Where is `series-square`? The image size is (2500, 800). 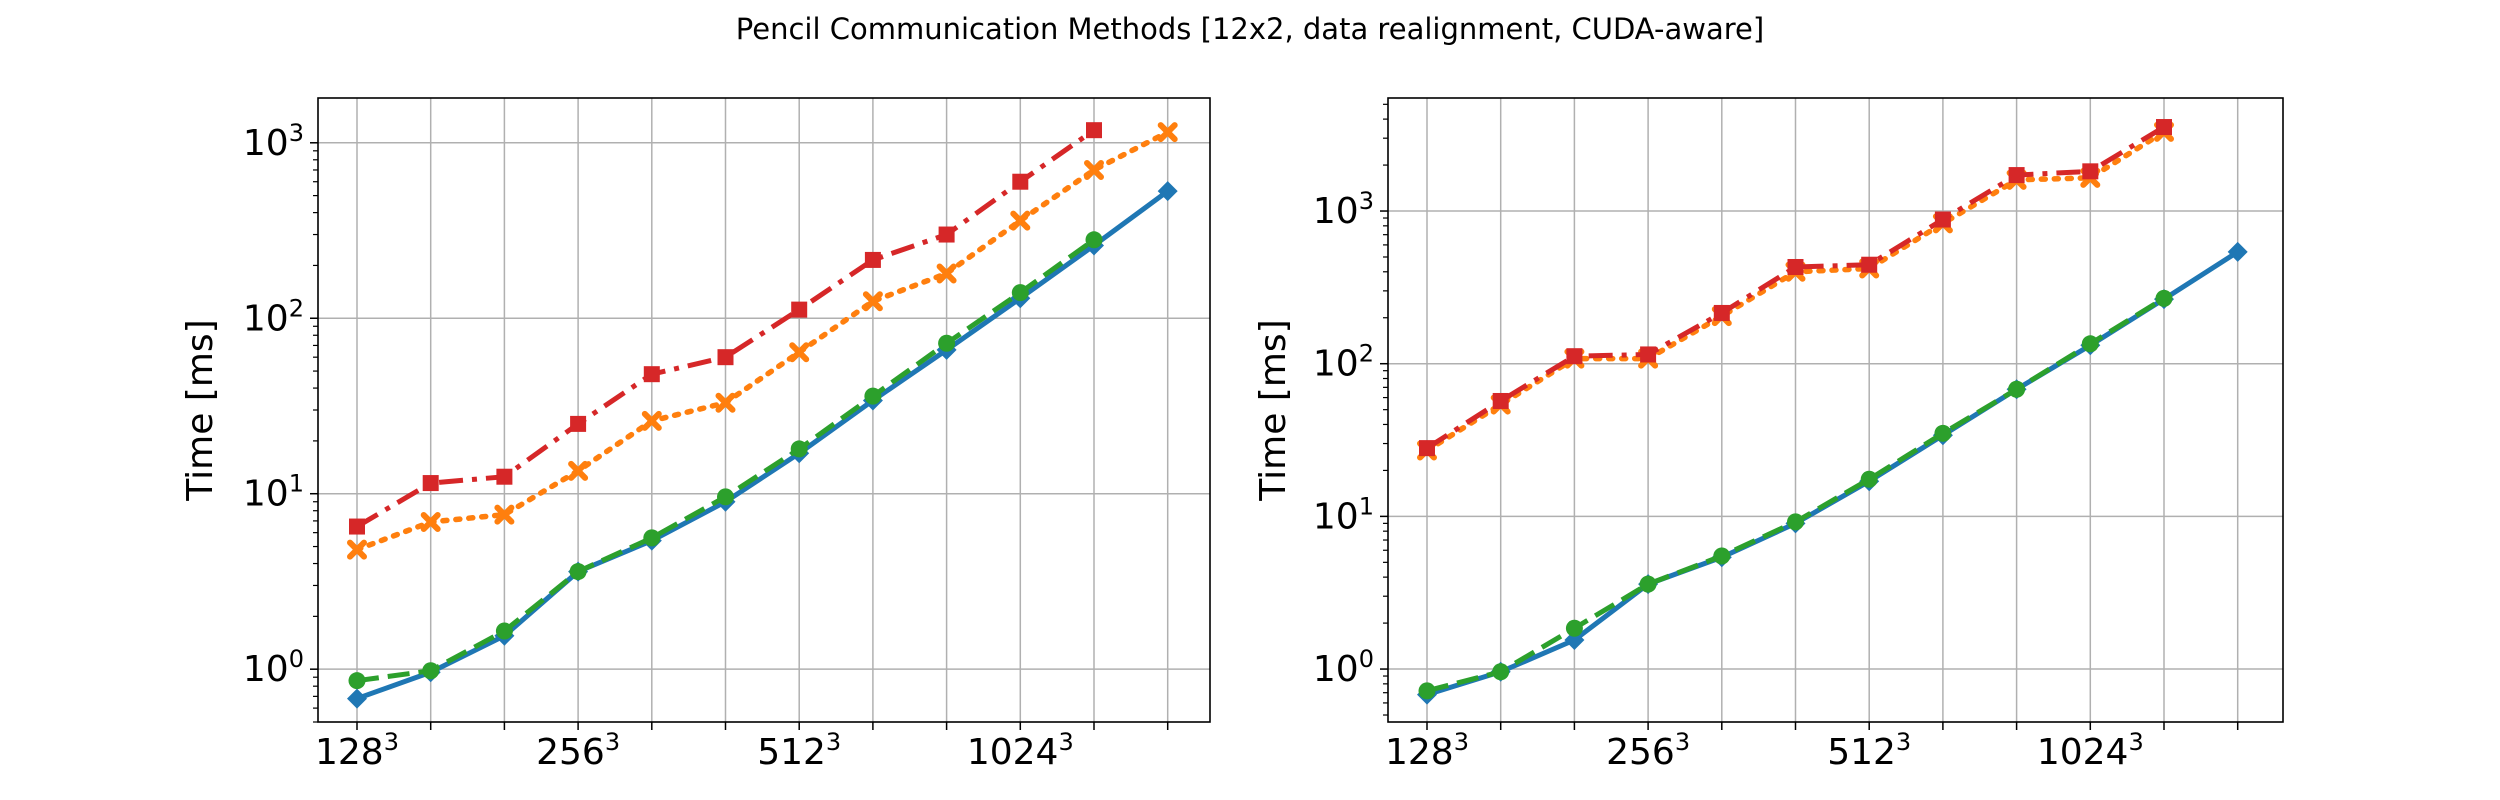
series-square is located at coordinates (1795, 288).